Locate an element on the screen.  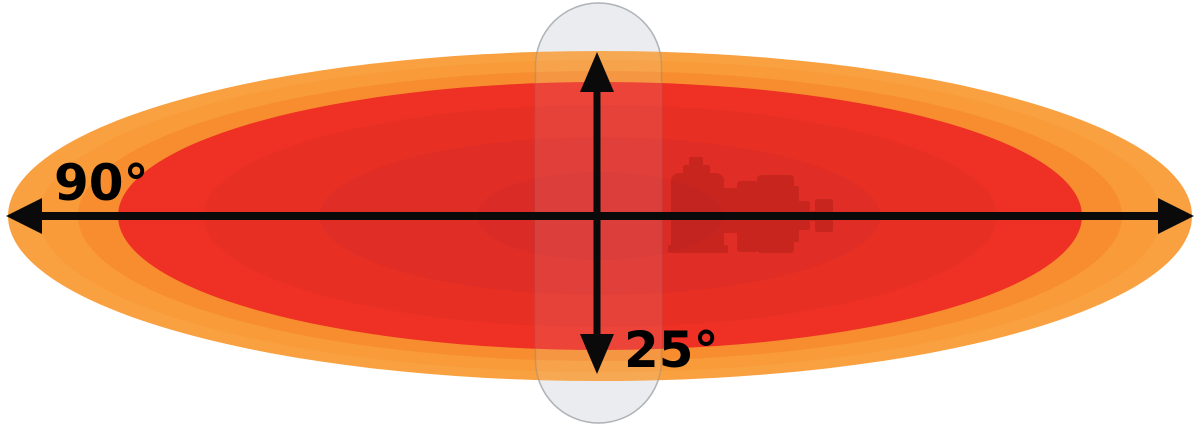
horizontal-angle-label: 90° is located at coordinates (101, 183).